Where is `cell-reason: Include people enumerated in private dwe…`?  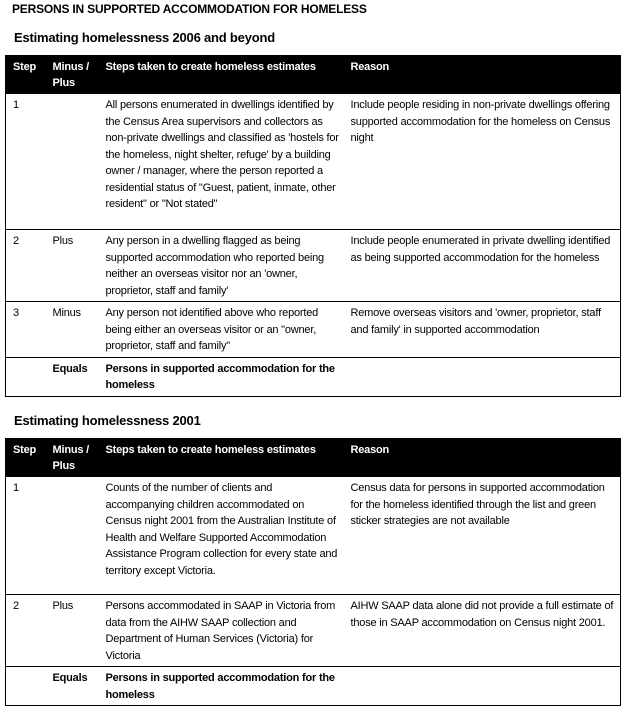 cell-reason: Include people enumerated in private dwe… is located at coordinates (482, 265).